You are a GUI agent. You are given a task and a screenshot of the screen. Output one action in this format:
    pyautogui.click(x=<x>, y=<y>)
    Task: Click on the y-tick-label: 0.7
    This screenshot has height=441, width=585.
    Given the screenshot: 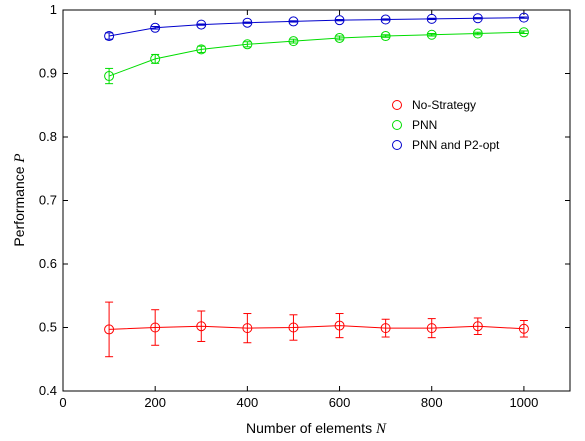 What is the action you would take?
    pyautogui.click(x=48, y=200)
    